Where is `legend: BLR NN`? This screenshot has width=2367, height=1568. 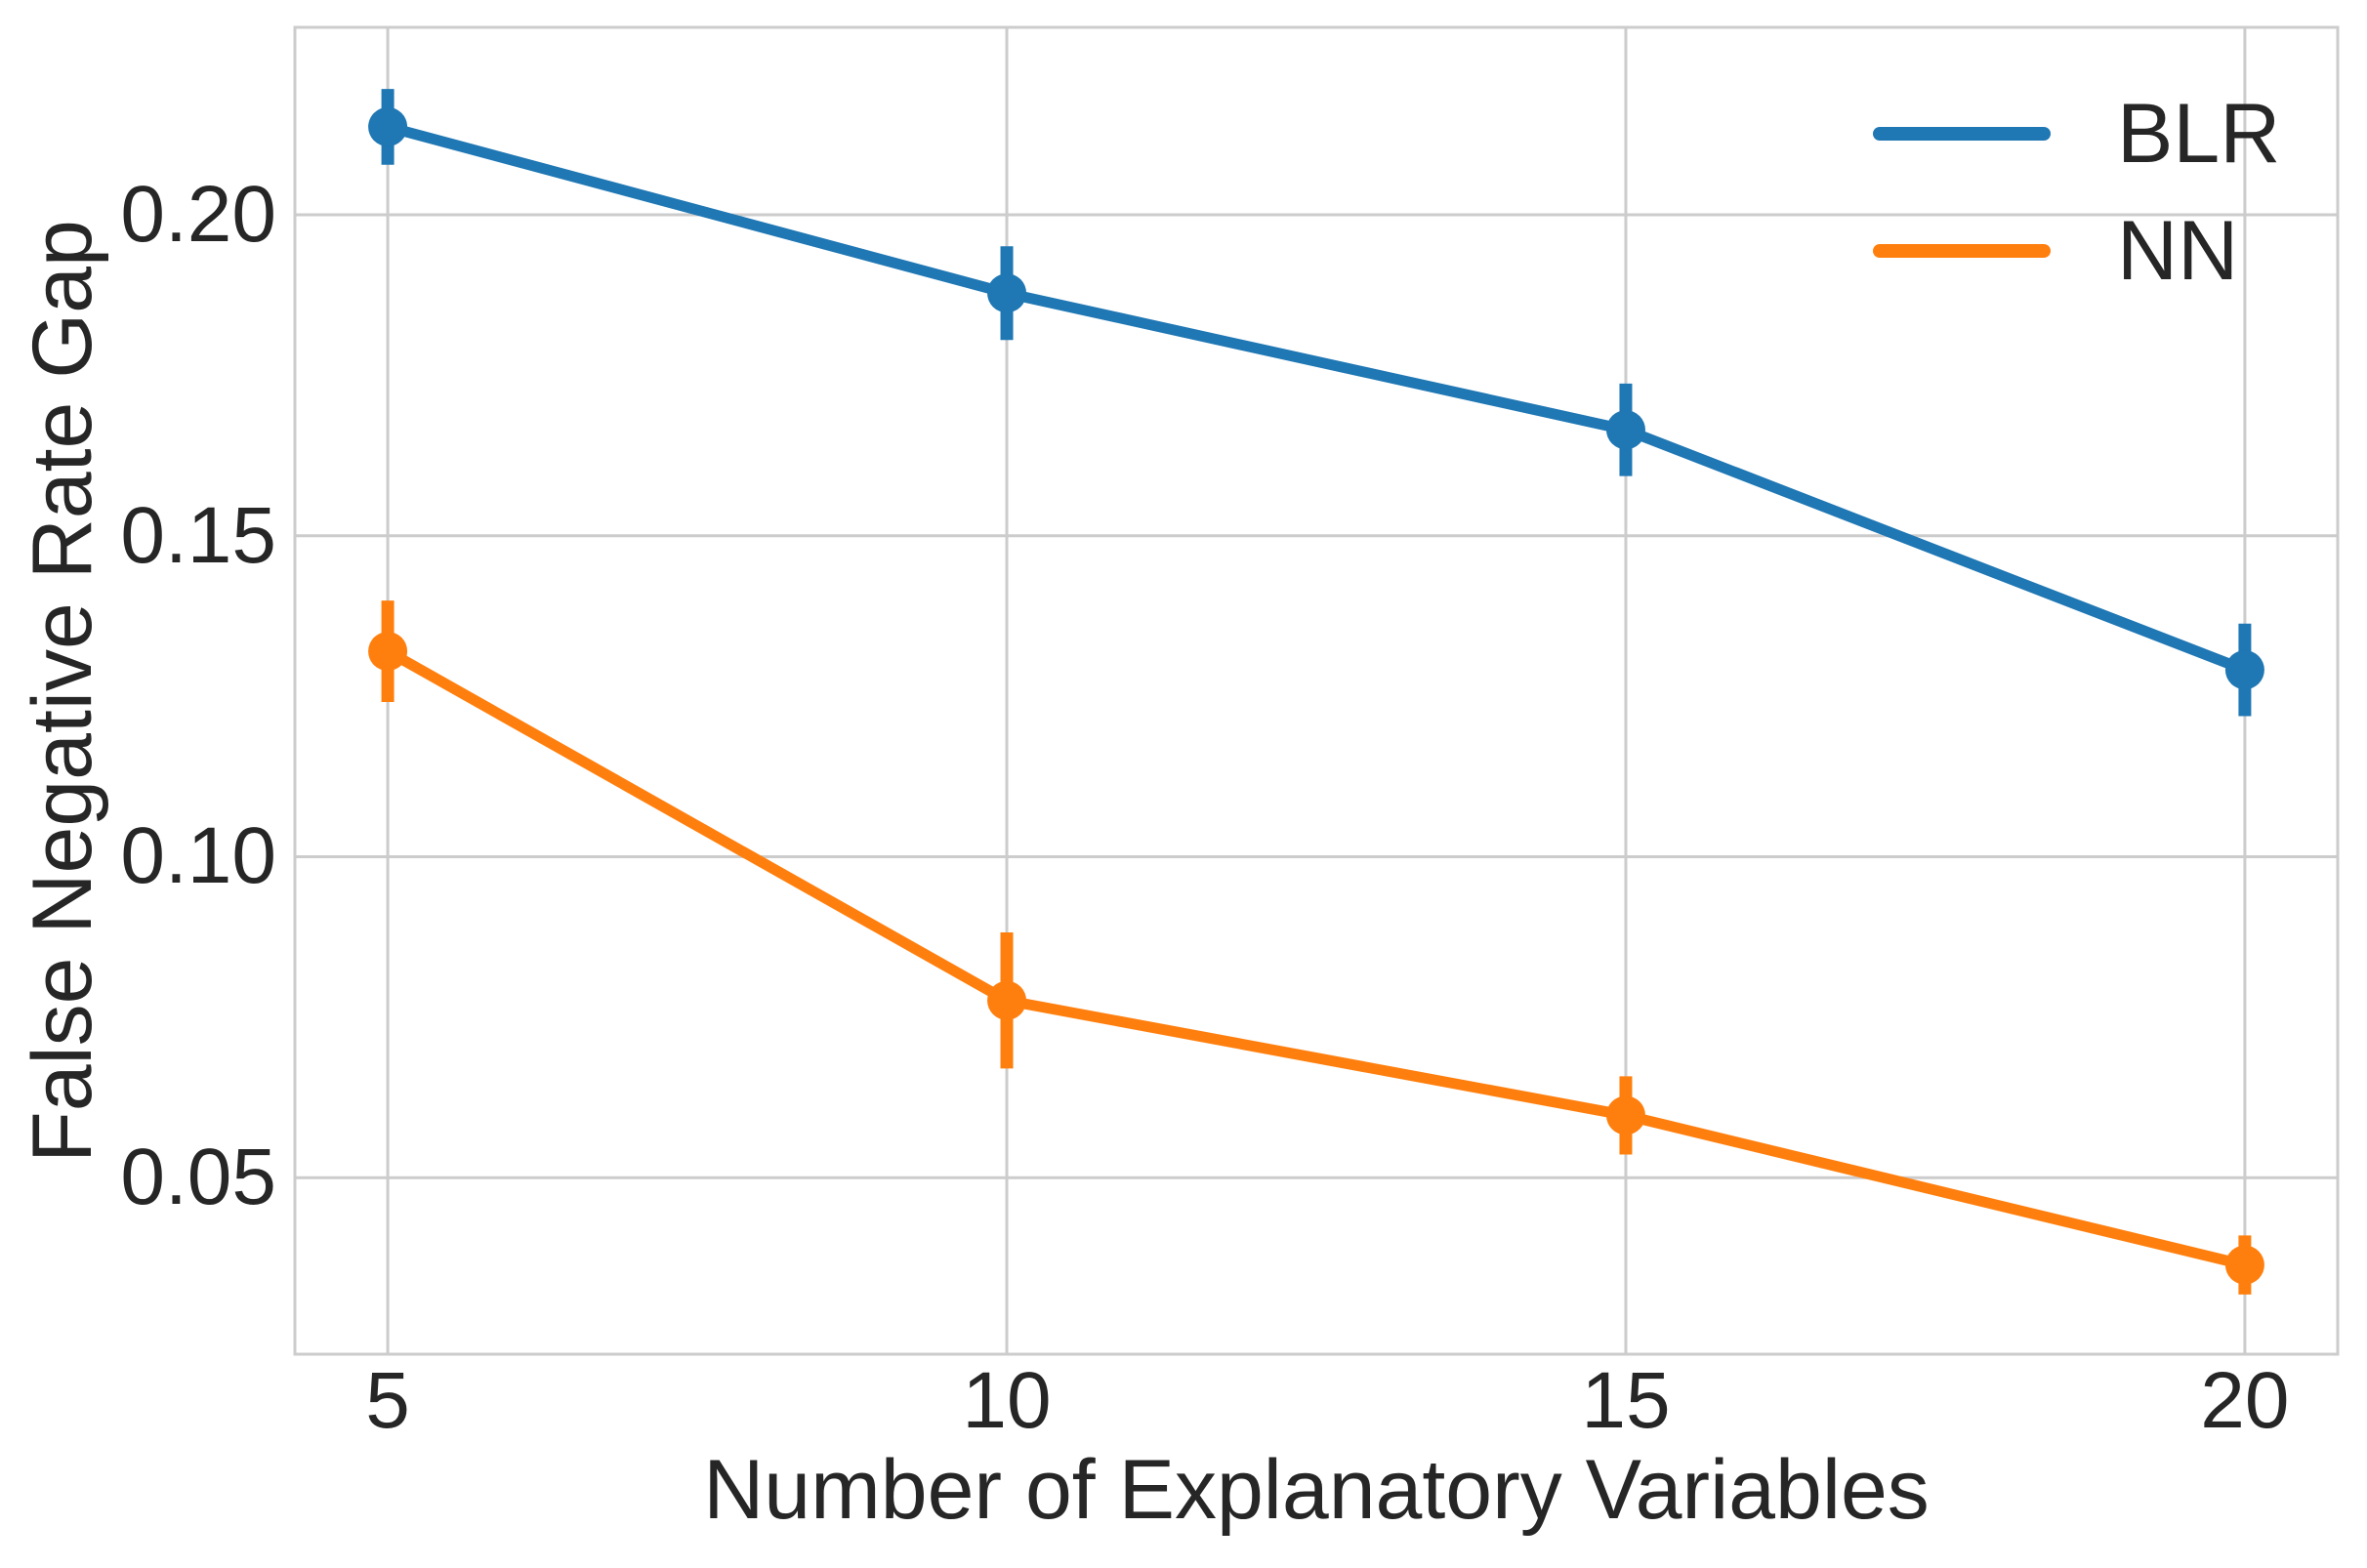 legend: BLR NN is located at coordinates (2076, 192).